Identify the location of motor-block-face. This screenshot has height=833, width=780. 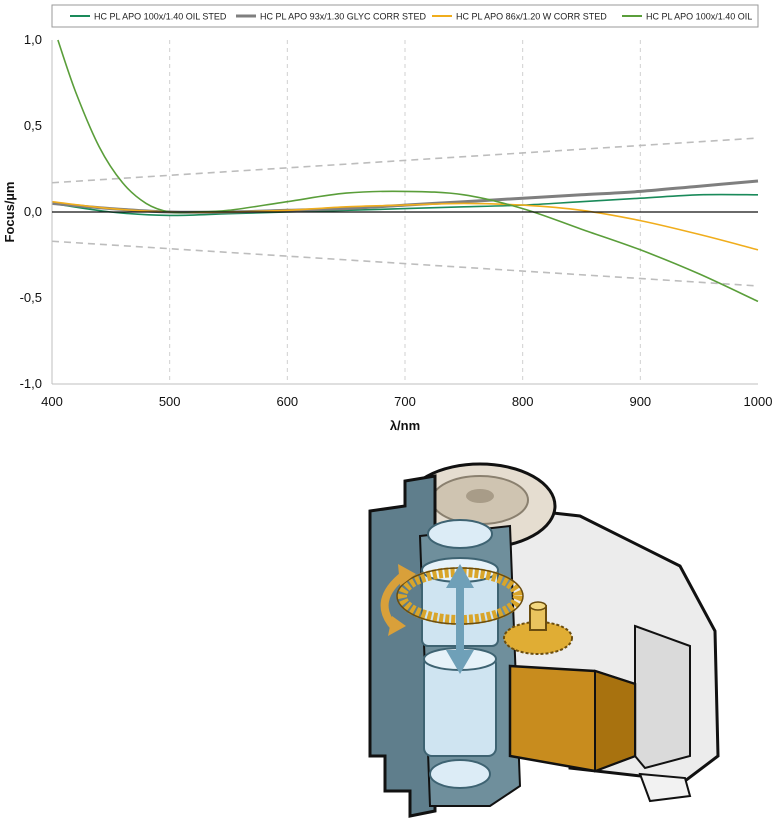
(615, 721).